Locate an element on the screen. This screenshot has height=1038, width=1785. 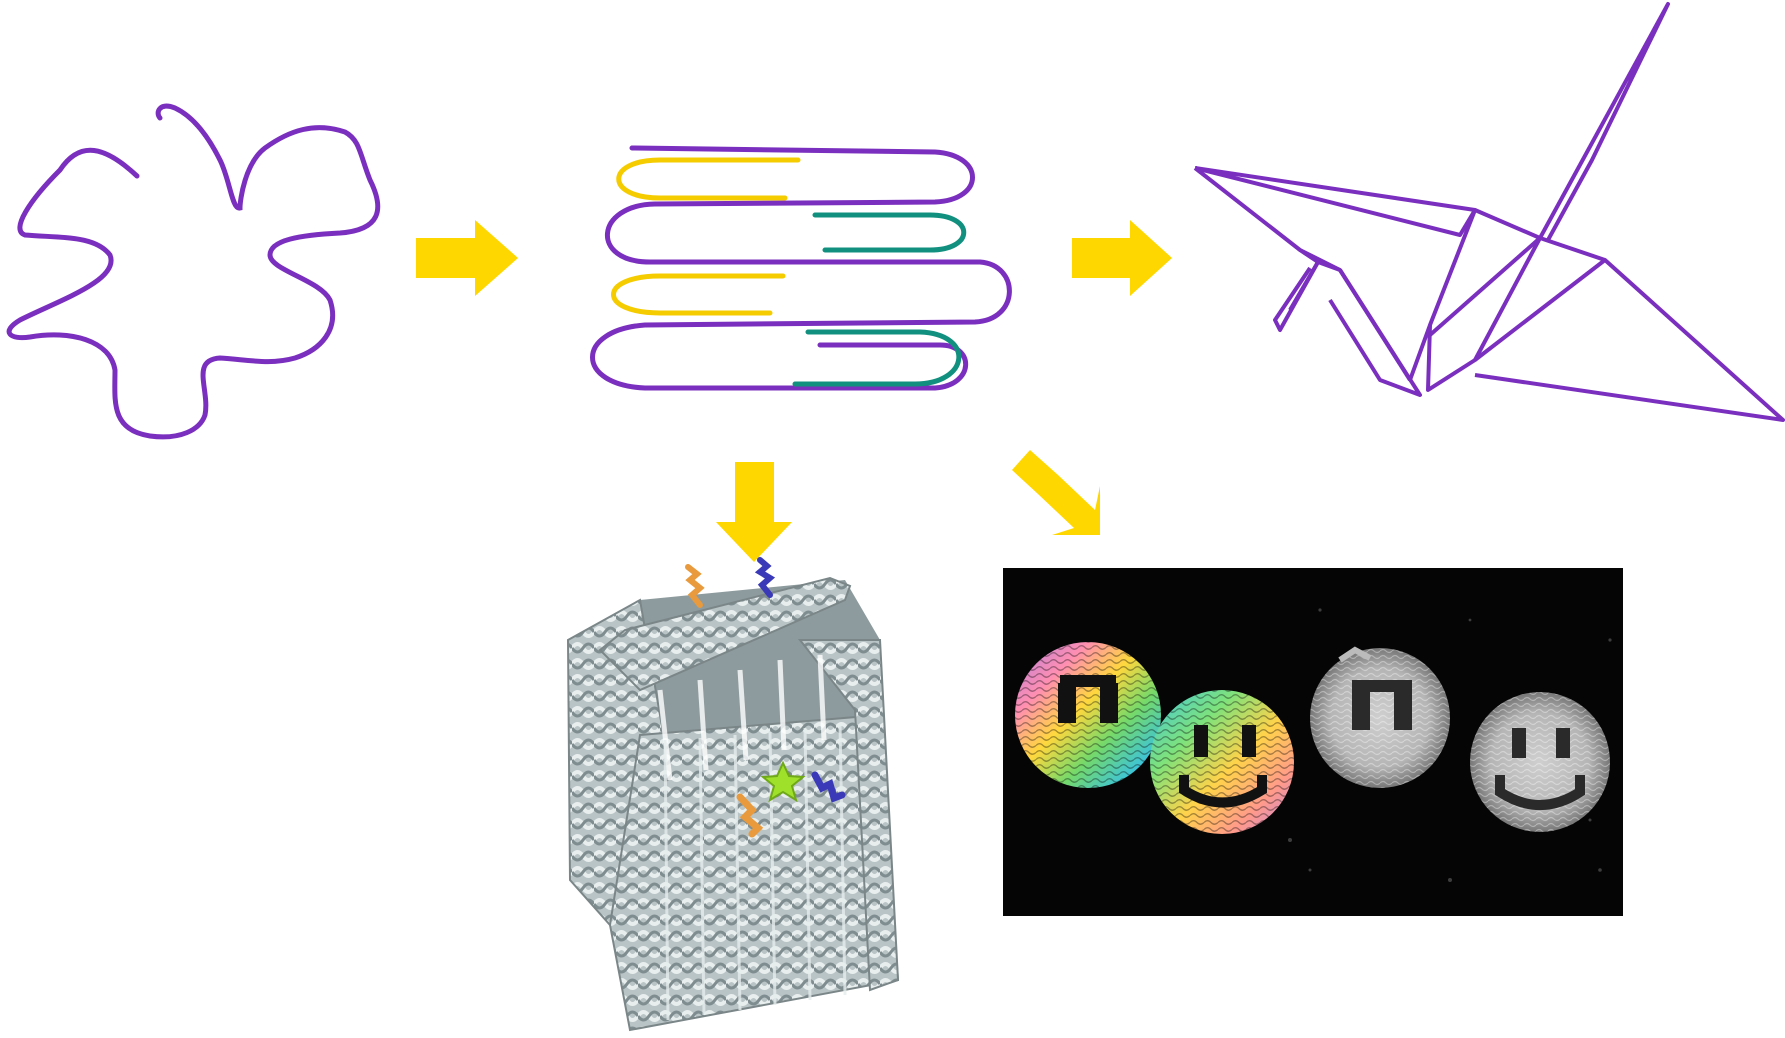
scaffold-strand is located at coordinates (193, 271).